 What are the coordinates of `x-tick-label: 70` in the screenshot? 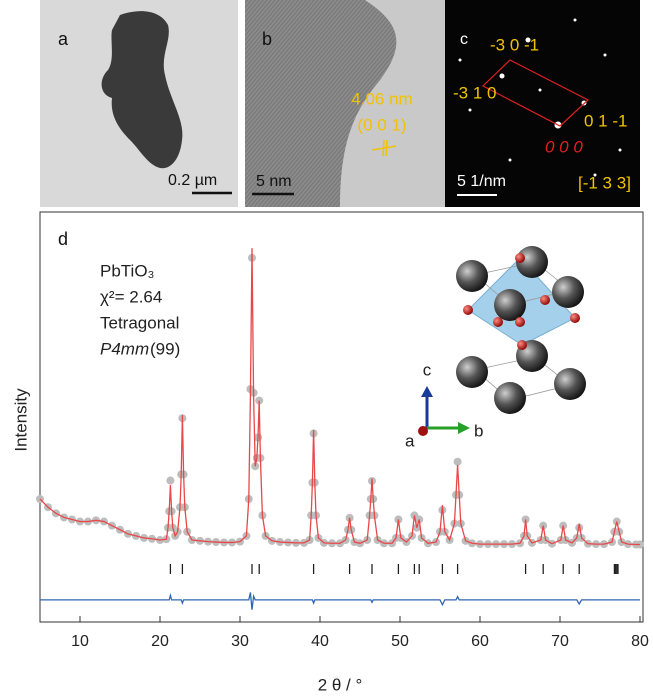 It's located at (560, 641).